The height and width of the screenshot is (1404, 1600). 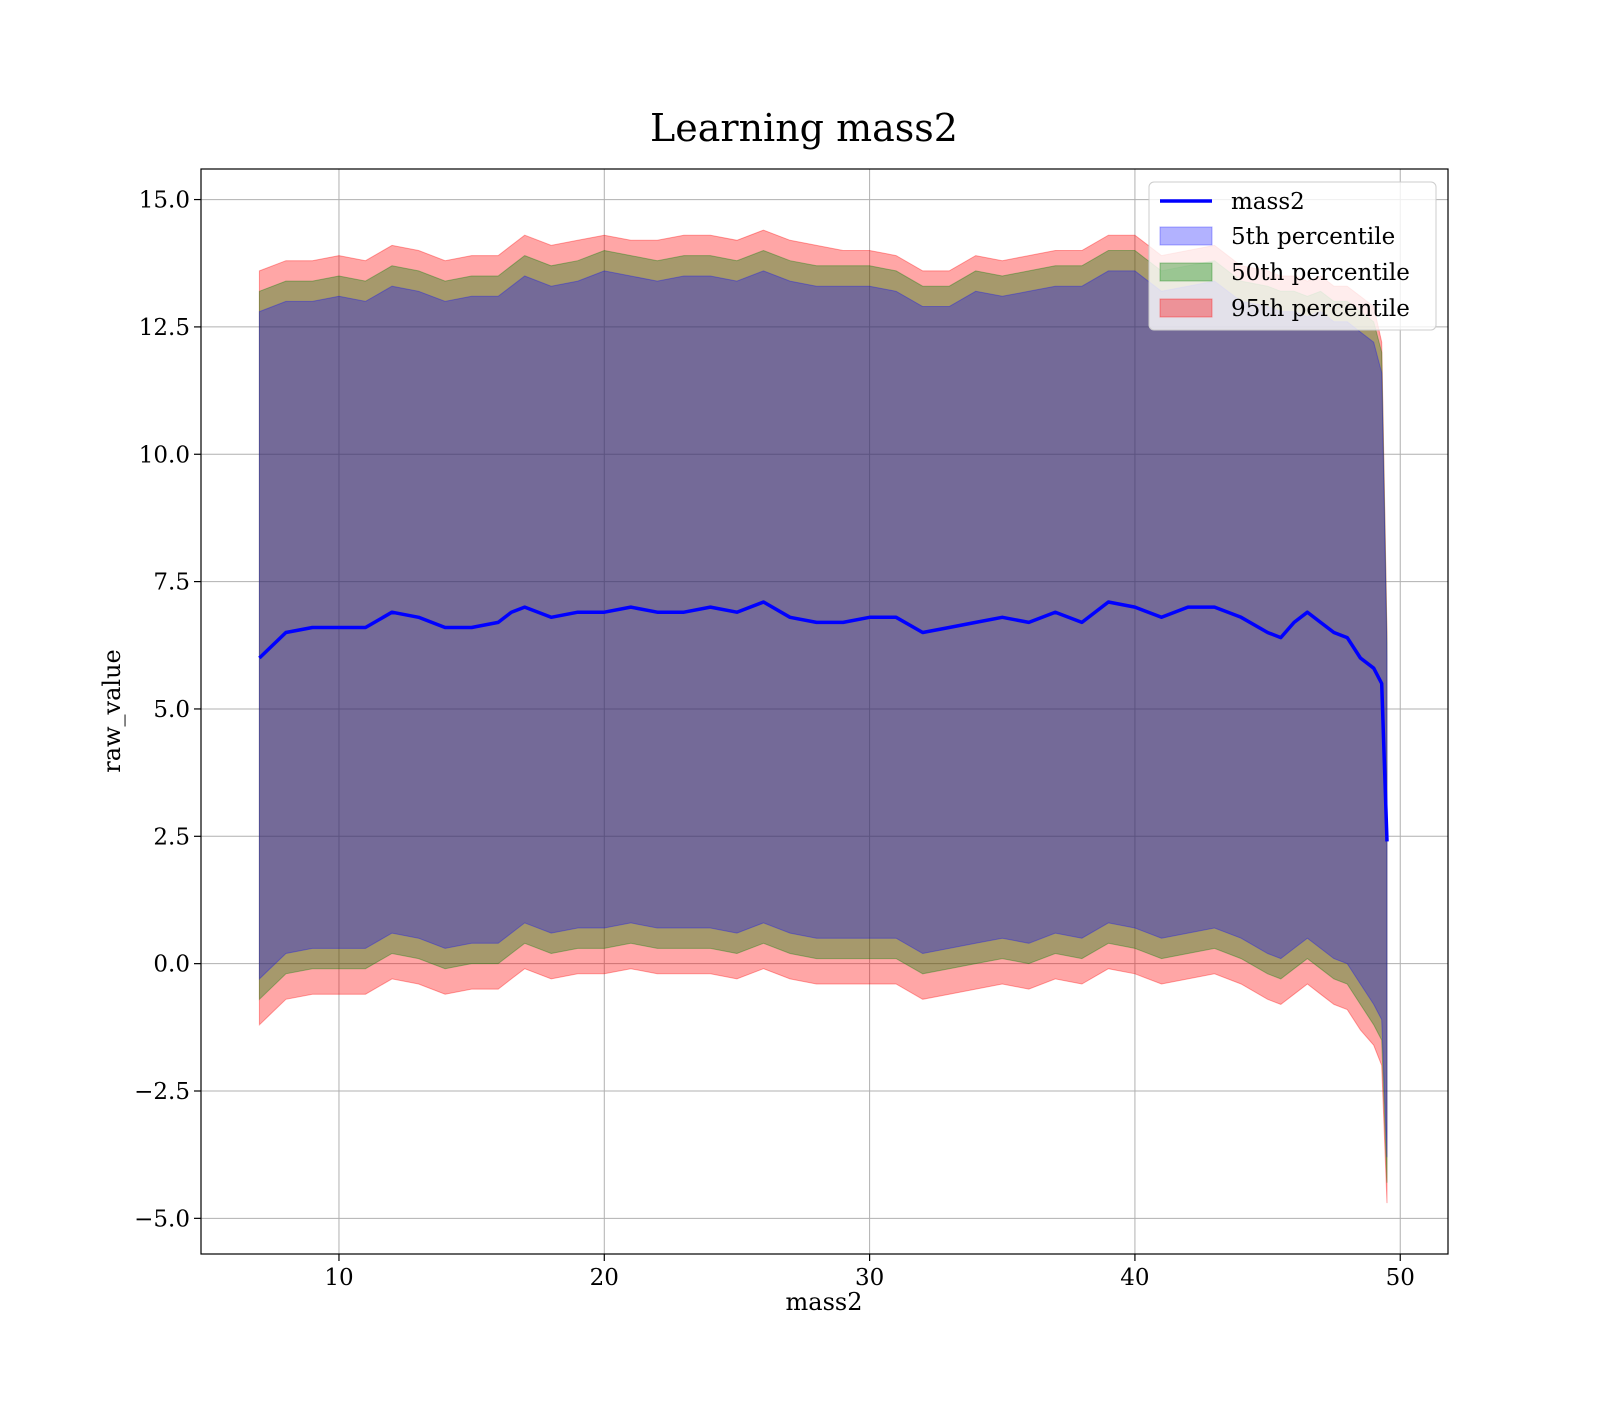 I want to click on x-tick-label-4: 50, so click(x=1400, y=1278).